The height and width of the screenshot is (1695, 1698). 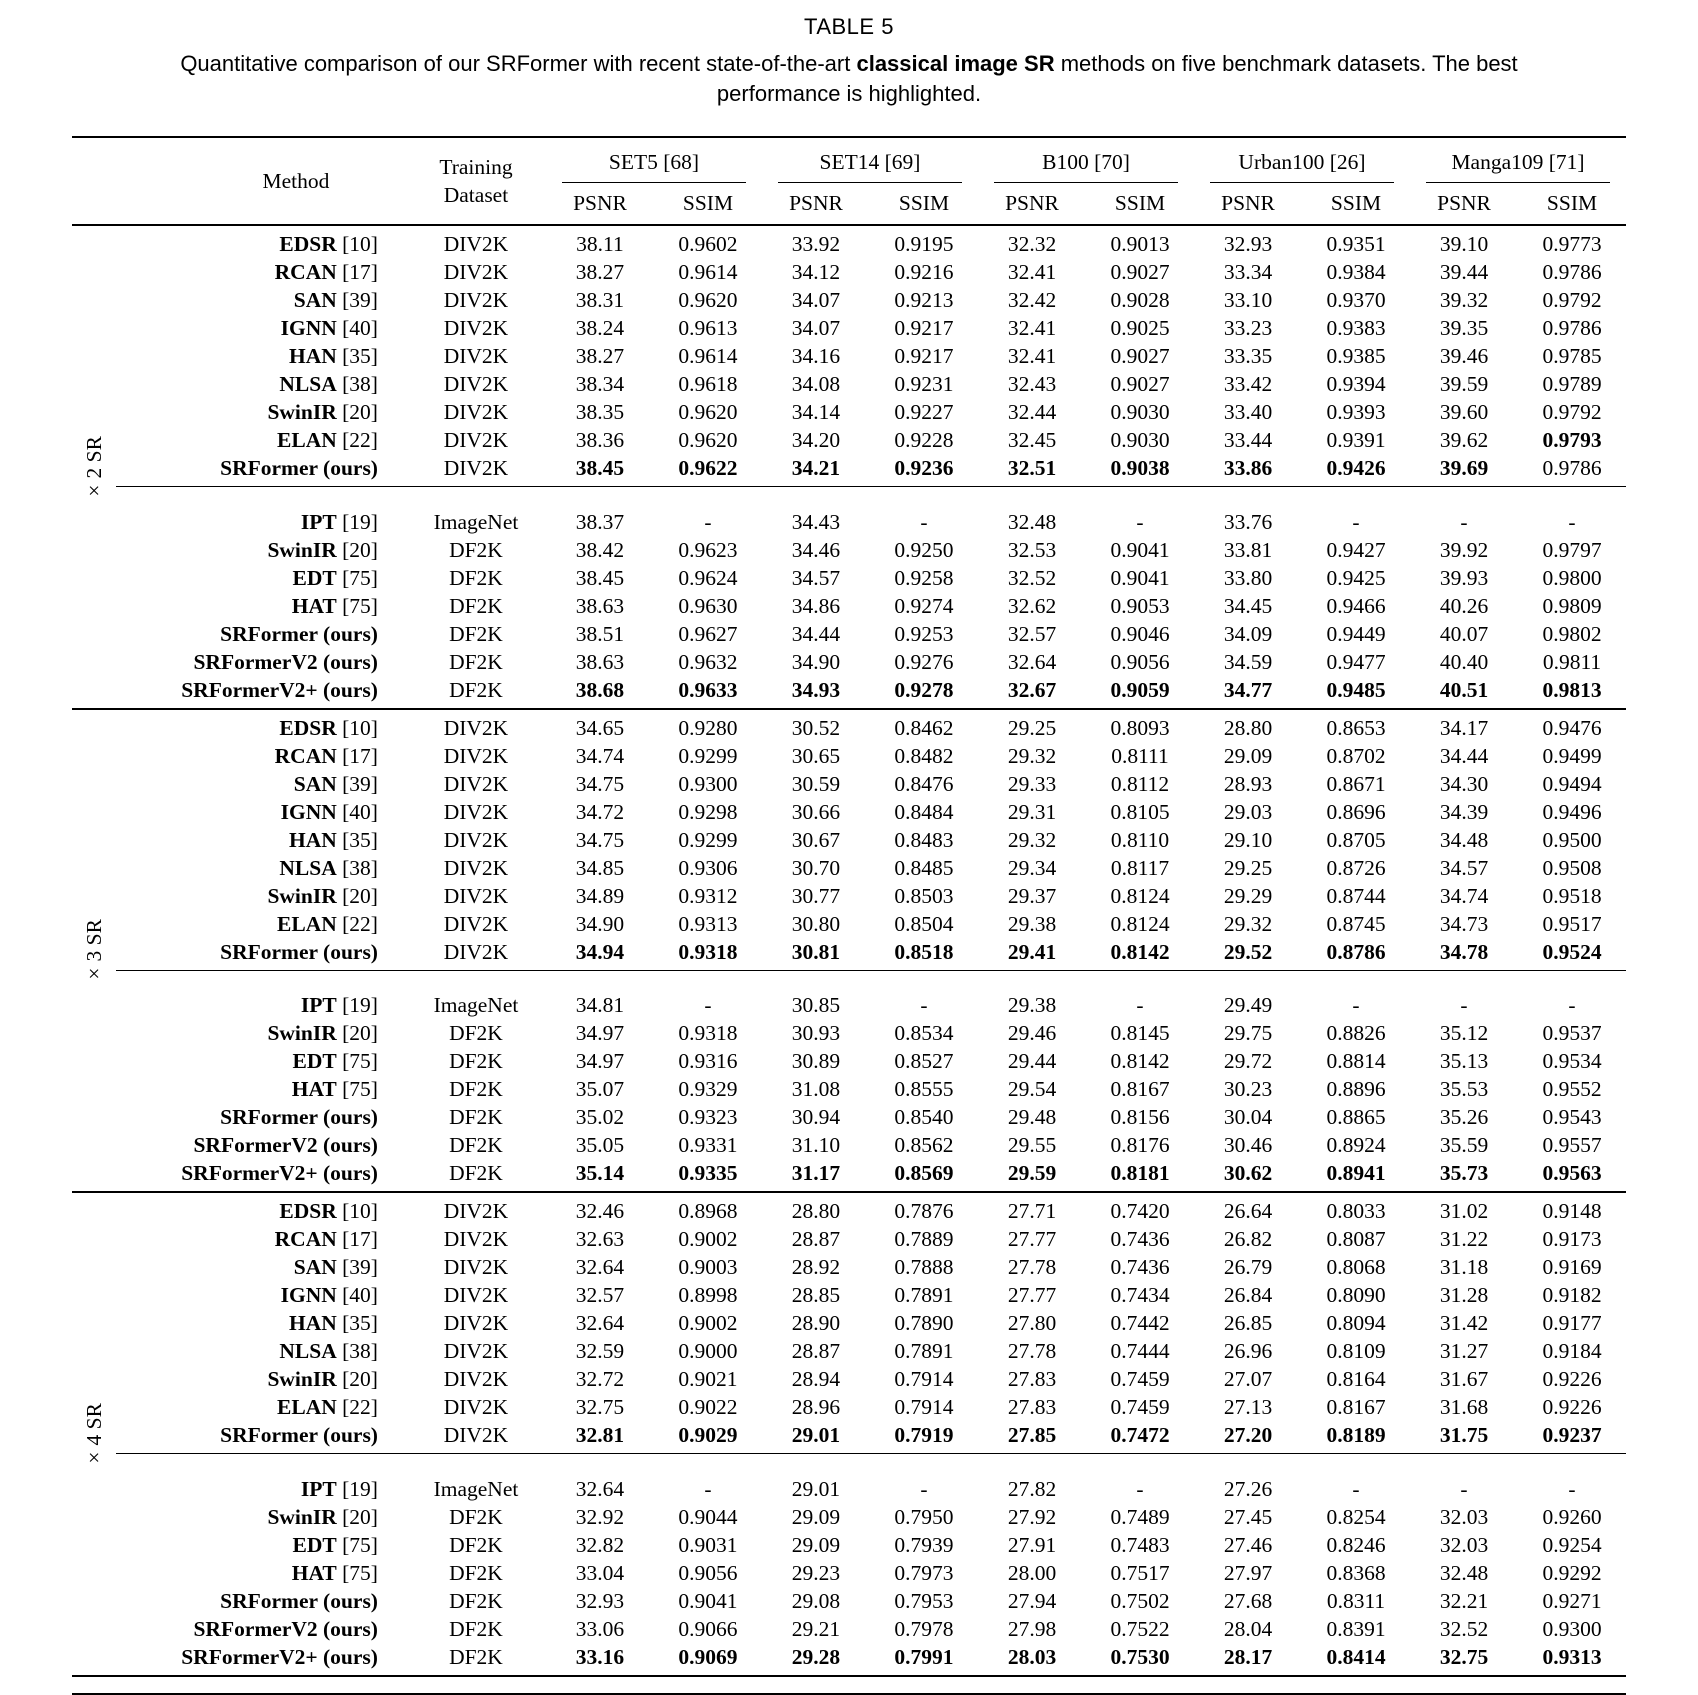 I want to click on ssim-cell: 0.9177, so click(x=1572, y=1323).